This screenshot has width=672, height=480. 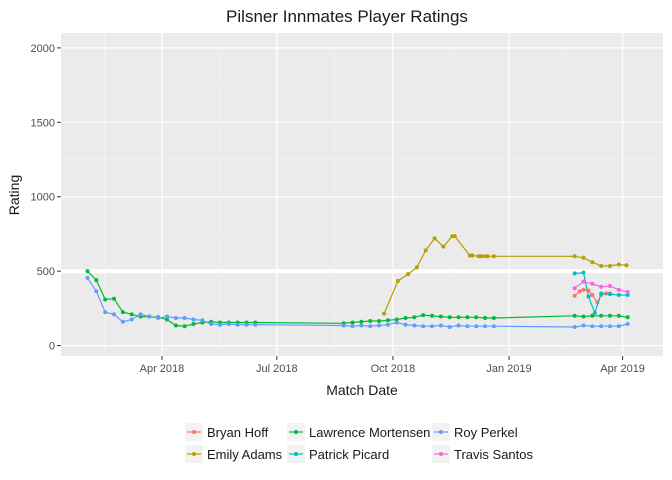 What do you see at coordinates (245, 454) in the screenshot?
I see `legend-label-emily-adams: Emily Adams` at bounding box center [245, 454].